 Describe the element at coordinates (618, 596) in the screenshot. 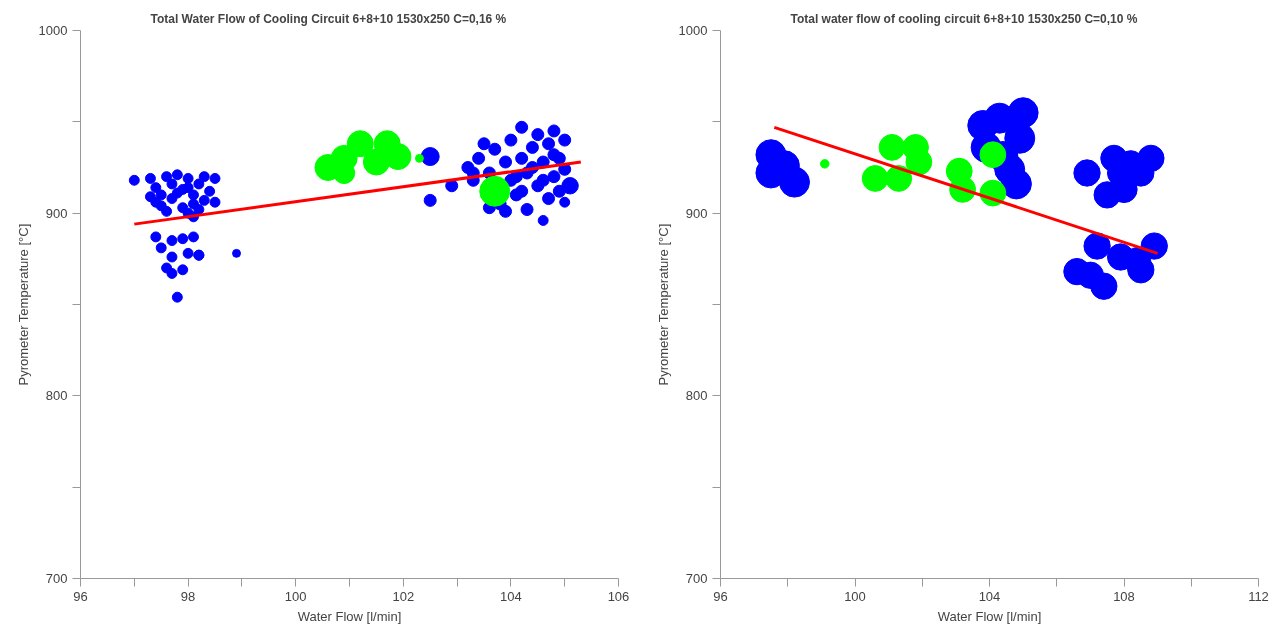

I see `x-tick-label: 106` at that location.